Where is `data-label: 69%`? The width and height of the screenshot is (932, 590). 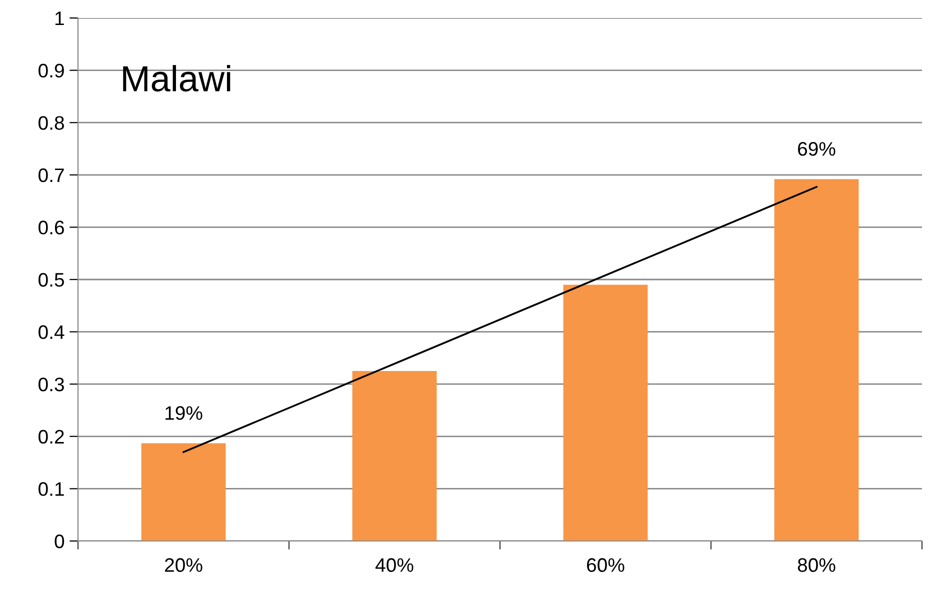
data-label: 69% is located at coordinates (817, 149).